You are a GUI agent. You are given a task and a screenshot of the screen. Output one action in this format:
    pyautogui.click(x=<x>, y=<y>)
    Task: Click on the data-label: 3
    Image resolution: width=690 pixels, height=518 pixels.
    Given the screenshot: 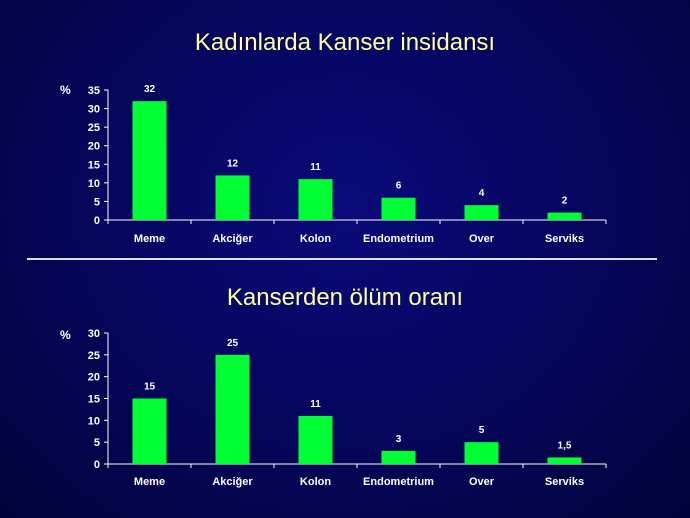 What is the action you would take?
    pyautogui.click(x=399, y=439)
    